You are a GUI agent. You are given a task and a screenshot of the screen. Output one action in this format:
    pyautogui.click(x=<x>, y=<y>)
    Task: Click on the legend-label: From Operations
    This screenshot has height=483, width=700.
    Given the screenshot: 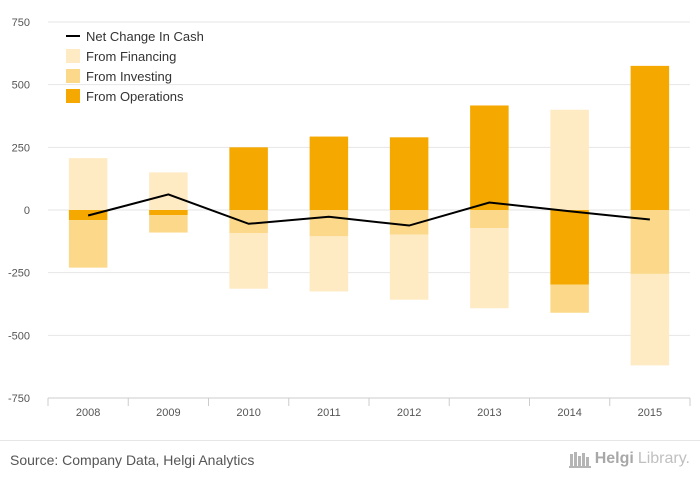 What is the action you would take?
    pyautogui.click(x=135, y=96)
    